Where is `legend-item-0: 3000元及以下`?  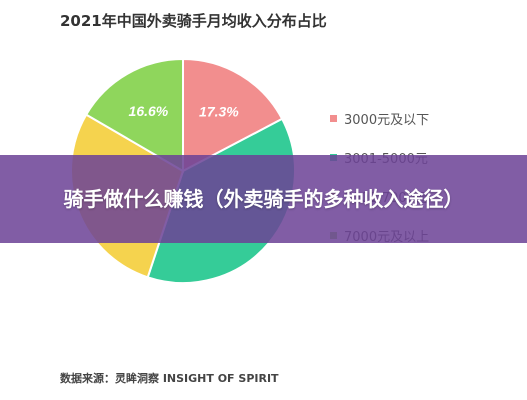 legend-item-0: 3000元及以下 is located at coordinates (380, 119).